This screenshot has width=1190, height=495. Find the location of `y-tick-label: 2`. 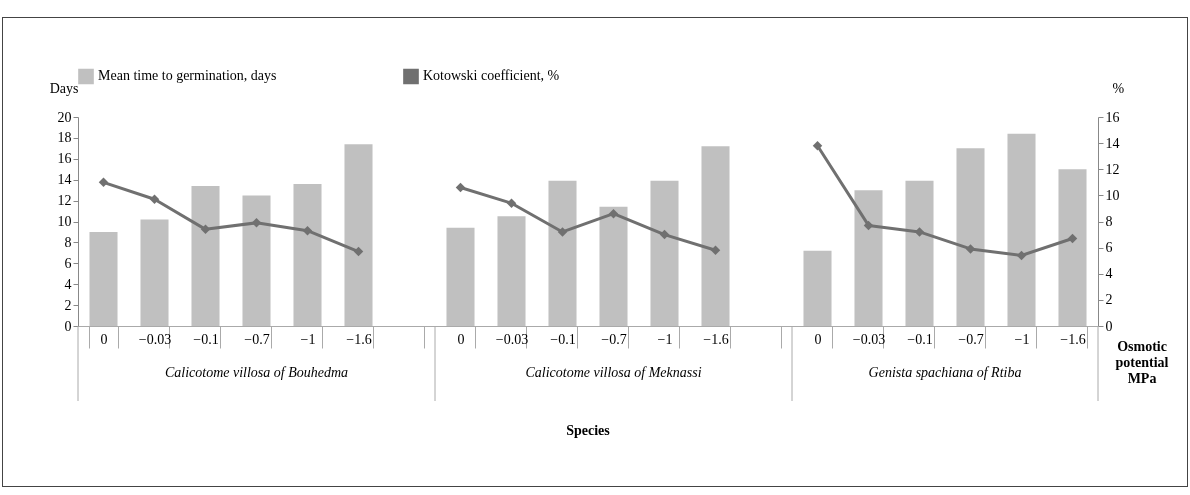

y-tick-label: 2 is located at coordinates (68, 305).